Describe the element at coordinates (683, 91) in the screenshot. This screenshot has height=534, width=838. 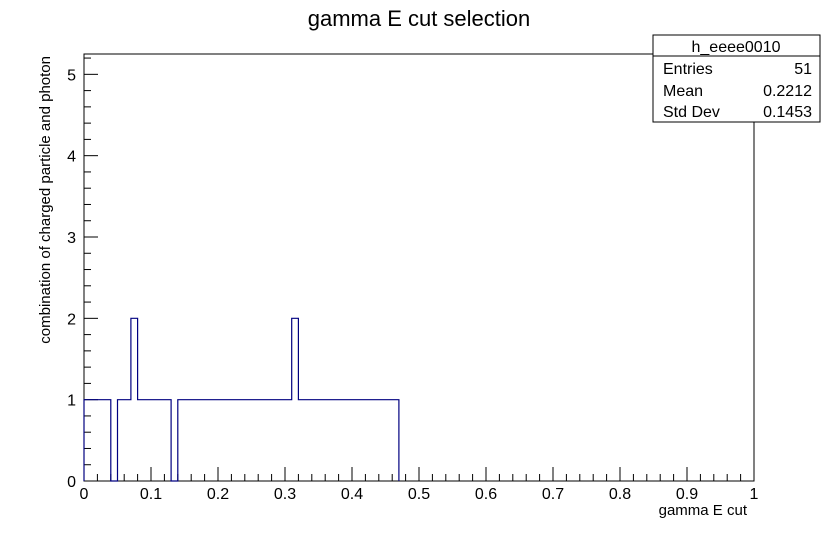
I see `stats-mean-label: Mean` at that location.